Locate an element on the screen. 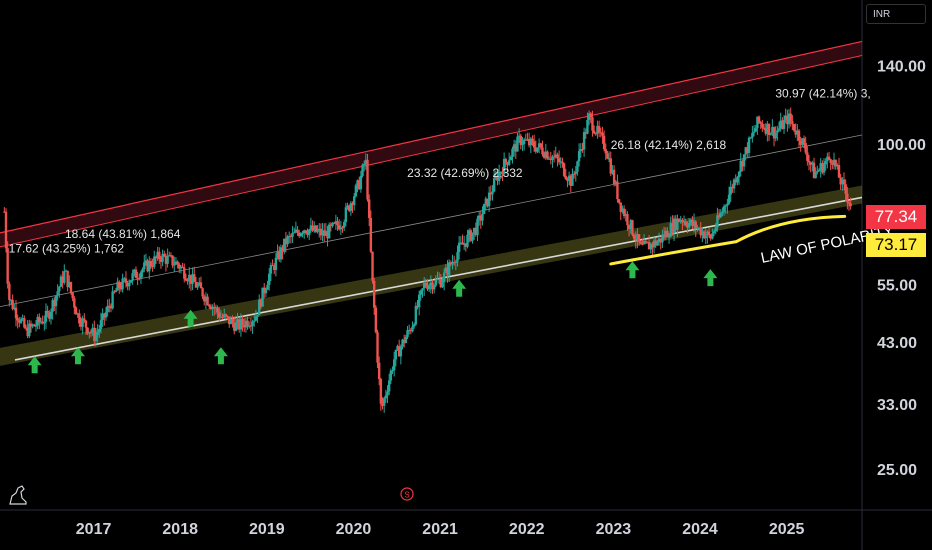 The image size is (932, 550). prev-level-tag: 73.17 is located at coordinates (896, 245).